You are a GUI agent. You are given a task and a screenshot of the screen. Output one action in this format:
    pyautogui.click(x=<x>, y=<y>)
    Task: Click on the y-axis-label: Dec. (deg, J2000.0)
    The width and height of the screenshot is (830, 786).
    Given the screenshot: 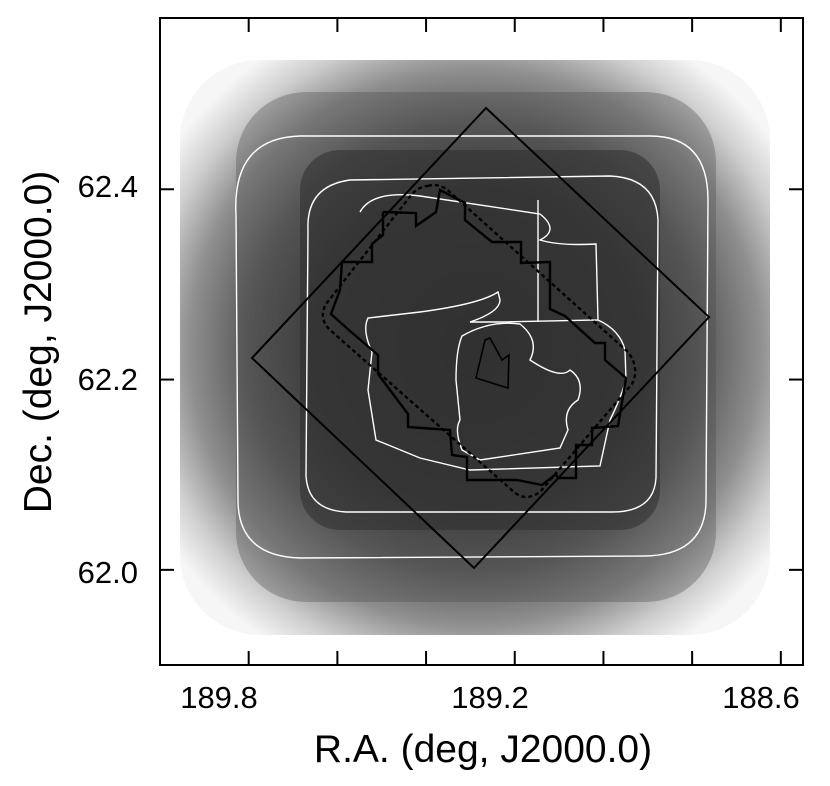 What is the action you would take?
    pyautogui.click(x=38, y=342)
    